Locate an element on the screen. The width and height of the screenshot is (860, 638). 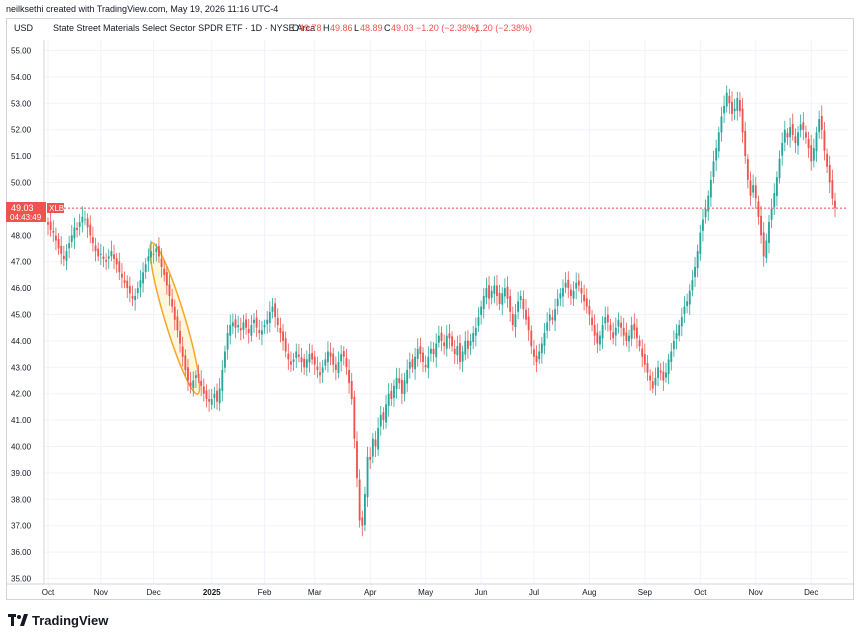
highlight-ellipses is located at coordinates (175, 318).